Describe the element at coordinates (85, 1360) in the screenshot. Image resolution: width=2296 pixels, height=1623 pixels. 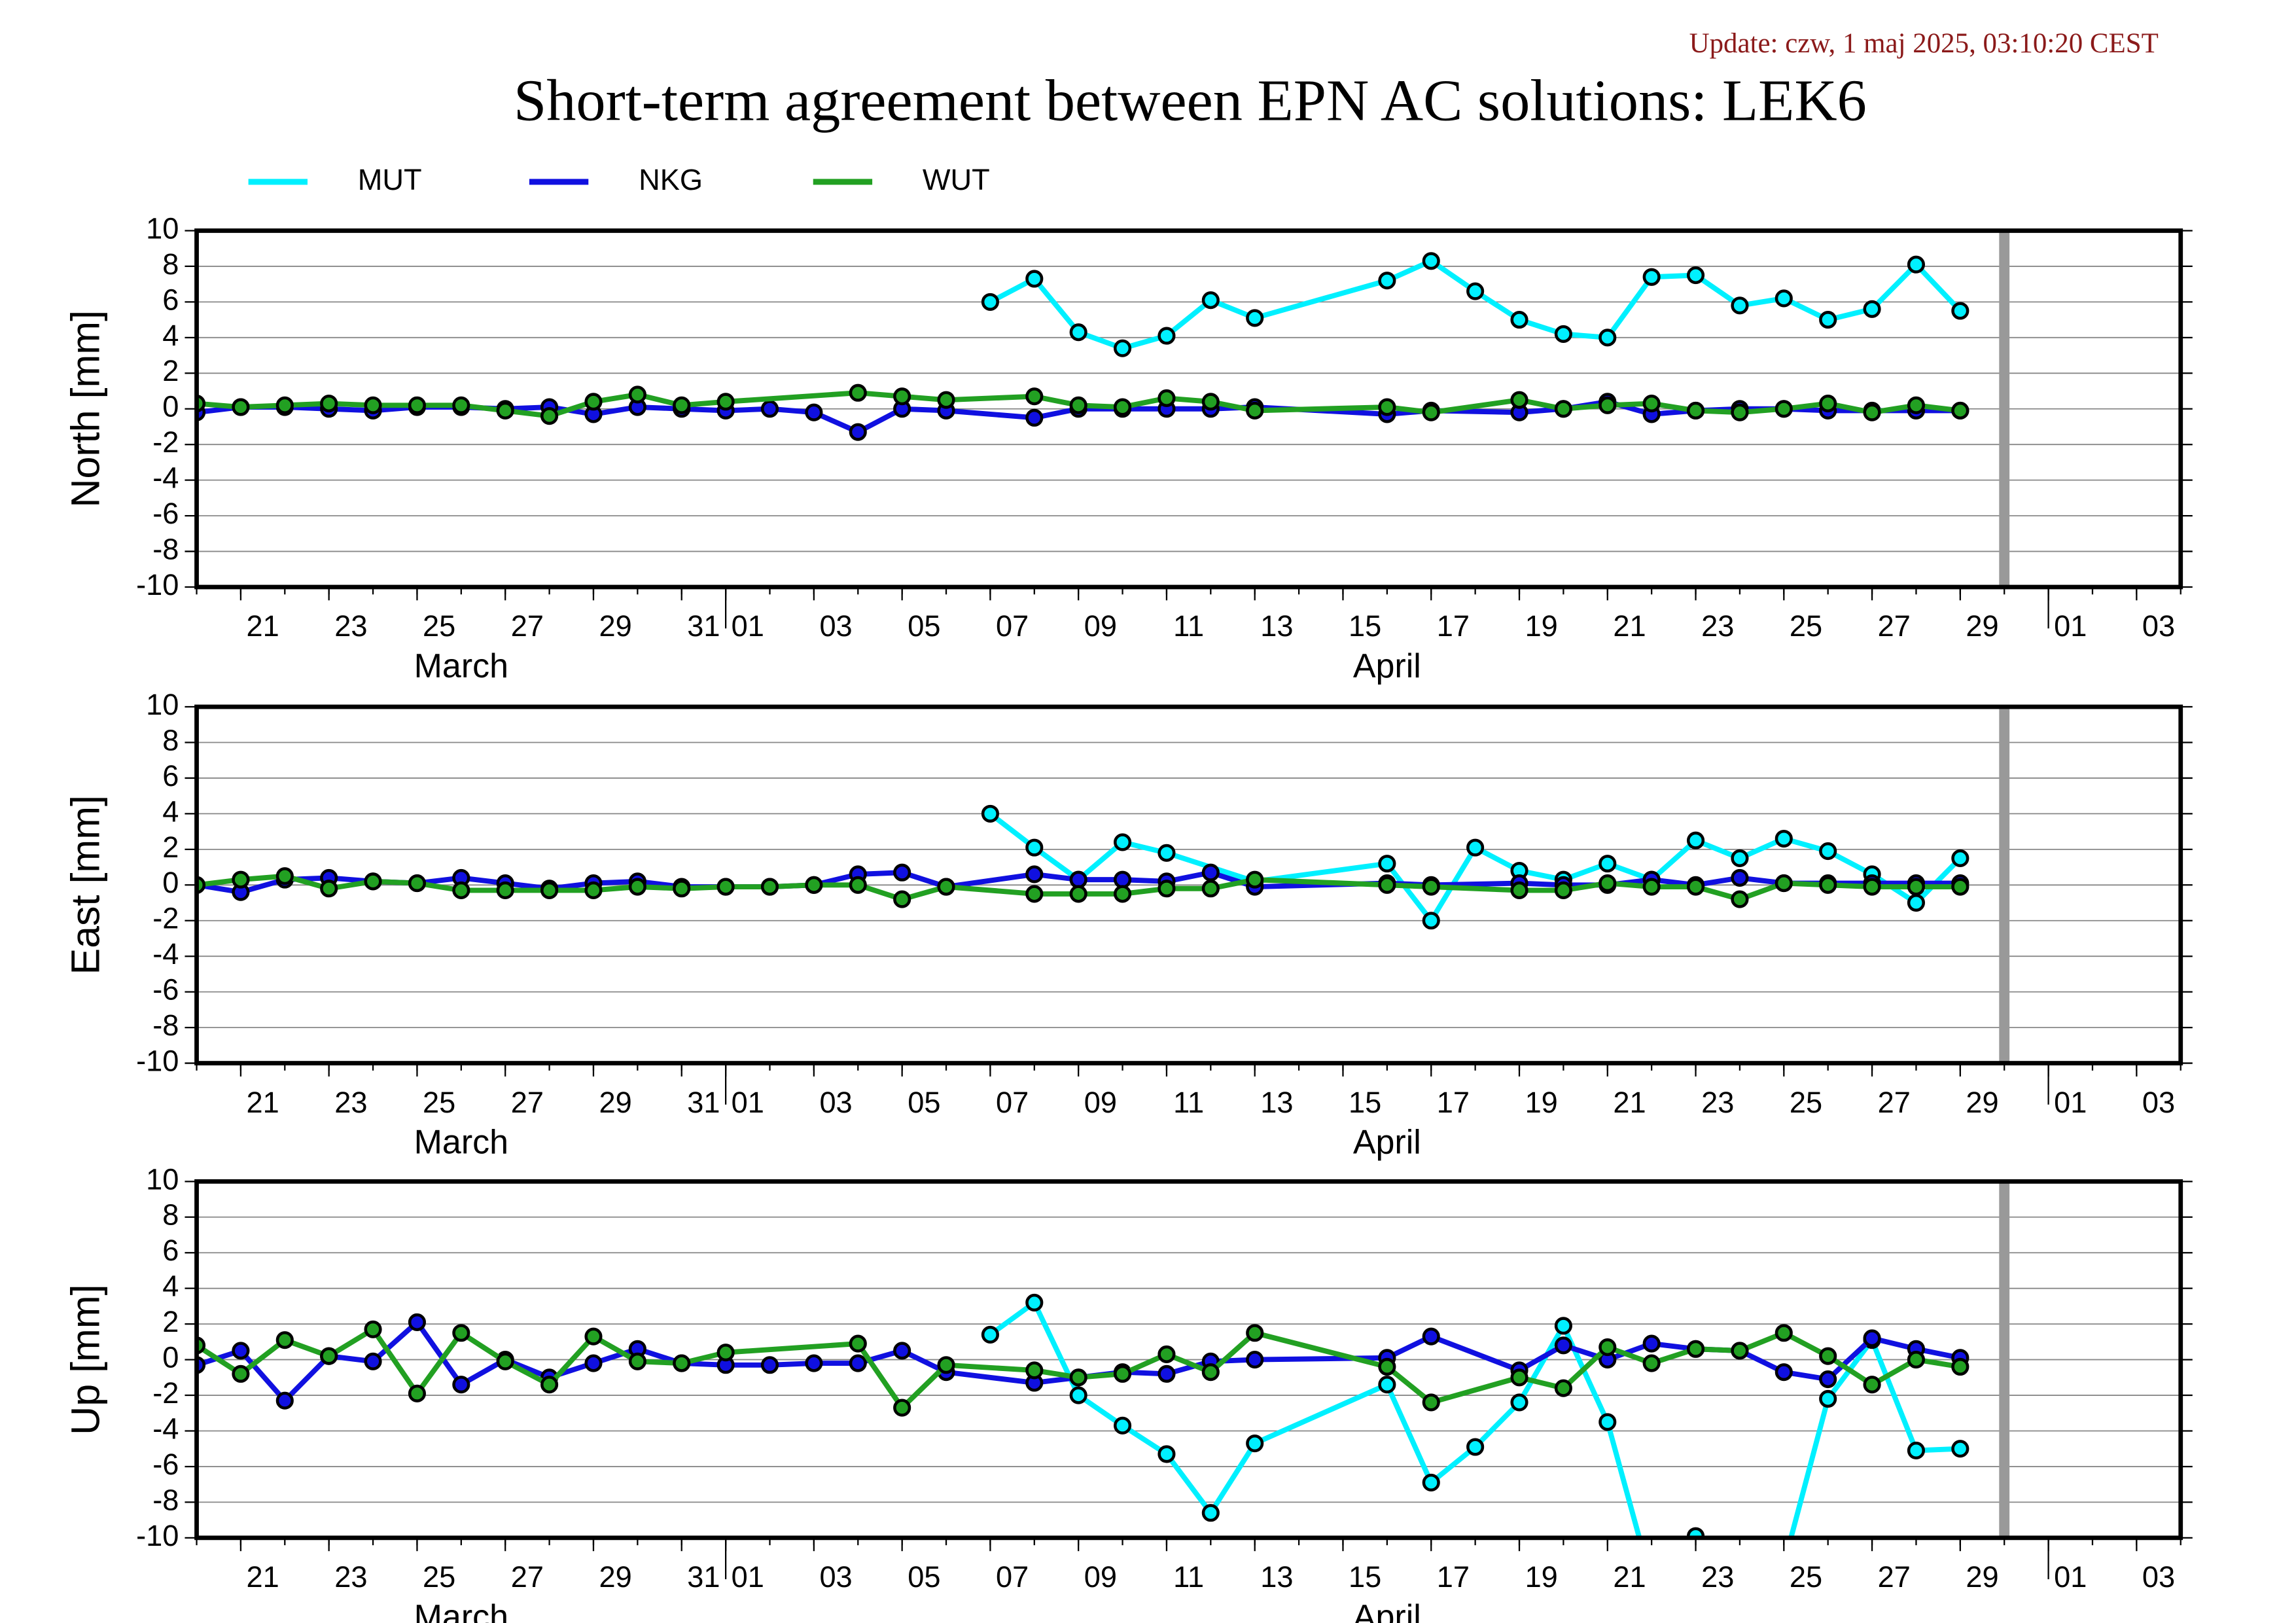
I see `y-axis-label: Up [mm]` at that location.